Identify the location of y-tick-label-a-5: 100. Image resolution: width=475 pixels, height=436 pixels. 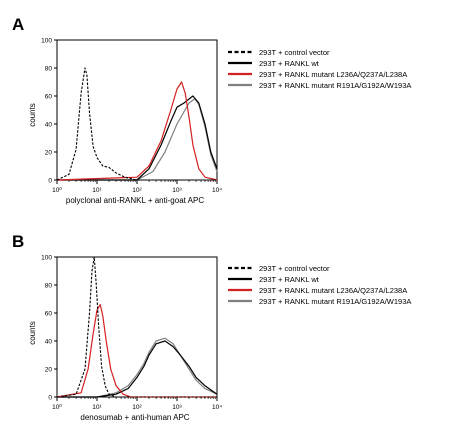
(46, 41).